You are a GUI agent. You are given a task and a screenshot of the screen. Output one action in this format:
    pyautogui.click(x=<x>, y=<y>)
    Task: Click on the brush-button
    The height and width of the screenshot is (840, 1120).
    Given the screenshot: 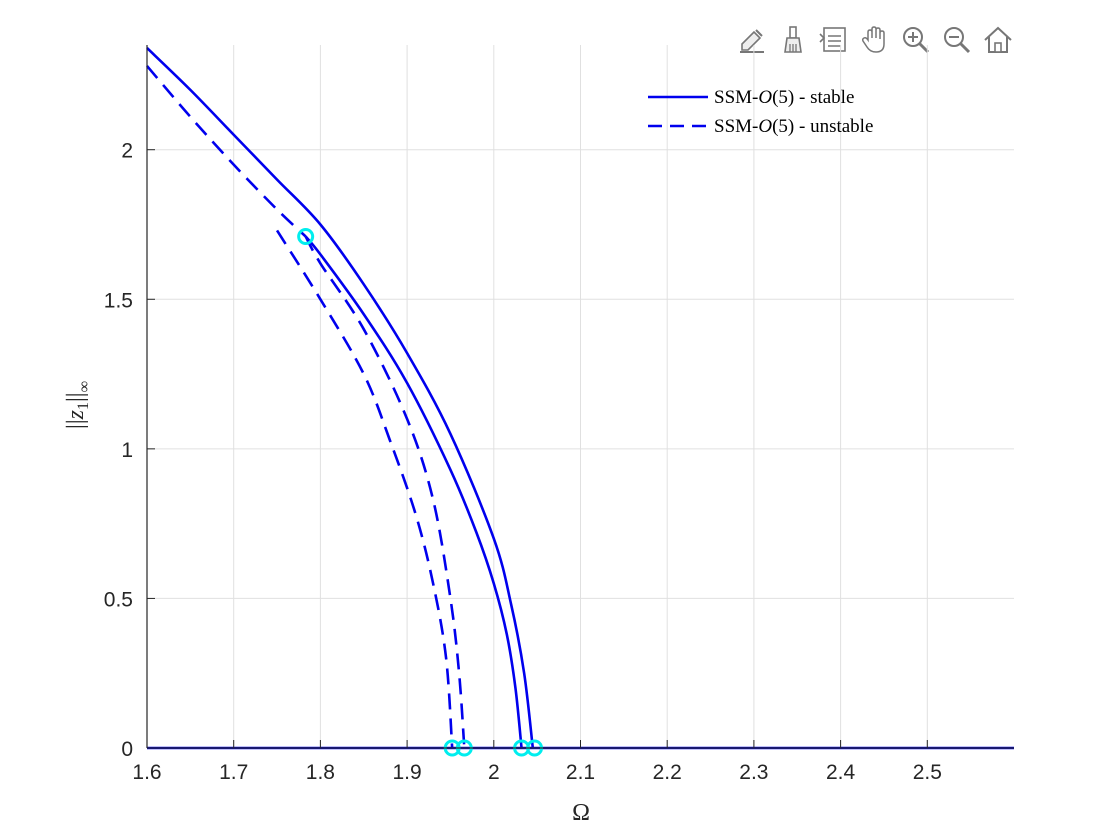 What is the action you would take?
    pyautogui.click(x=792, y=40)
    